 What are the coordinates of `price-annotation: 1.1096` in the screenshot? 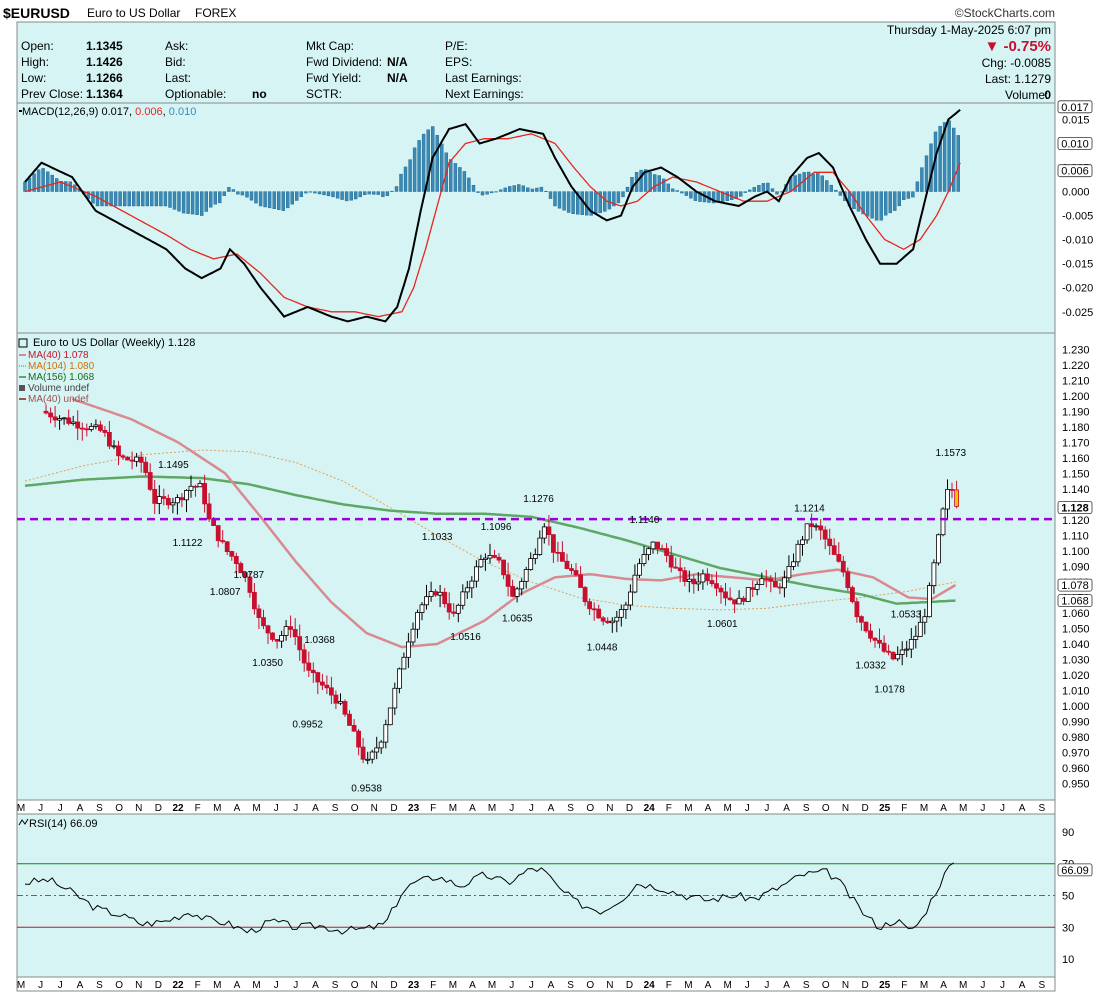 It's located at (496, 527).